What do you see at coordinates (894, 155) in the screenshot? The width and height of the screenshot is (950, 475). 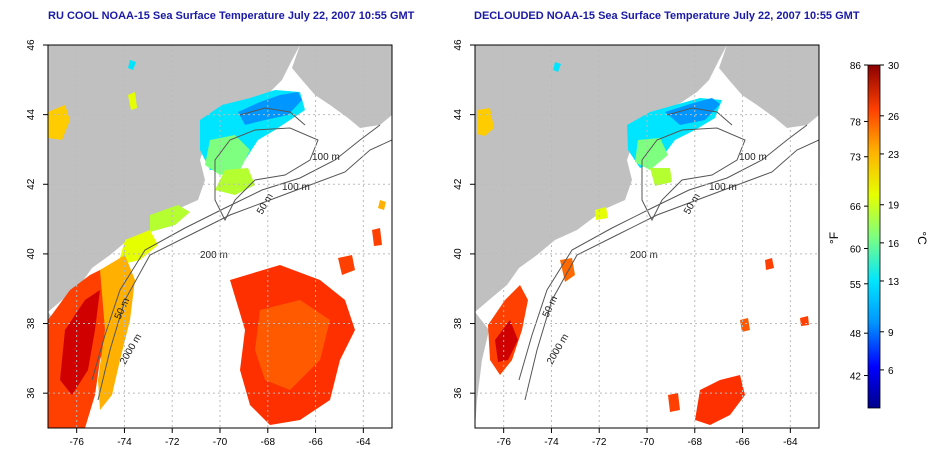 I see `colorbar-c-tick-label: 23` at bounding box center [894, 155].